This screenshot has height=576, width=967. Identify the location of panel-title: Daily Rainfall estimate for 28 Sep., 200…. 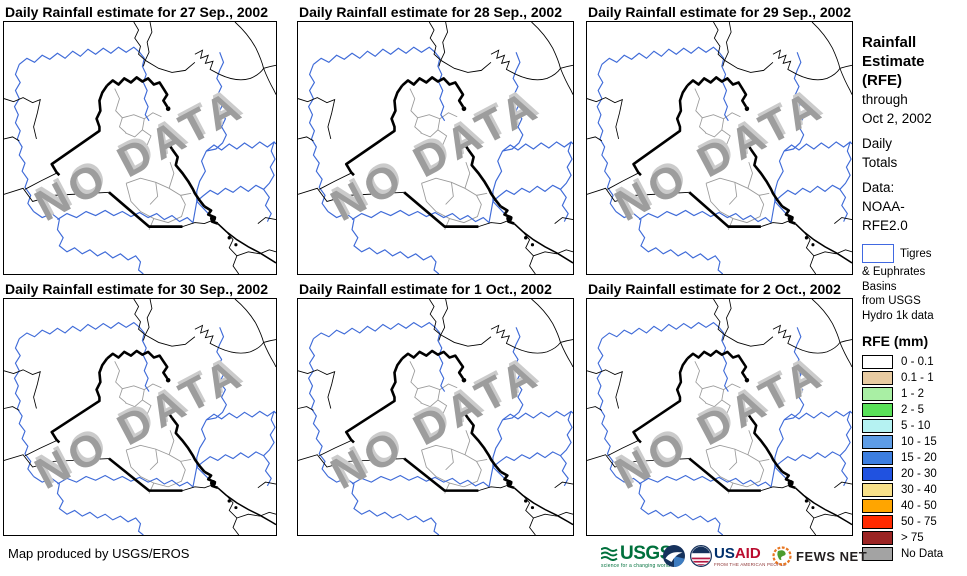
(431, 12).